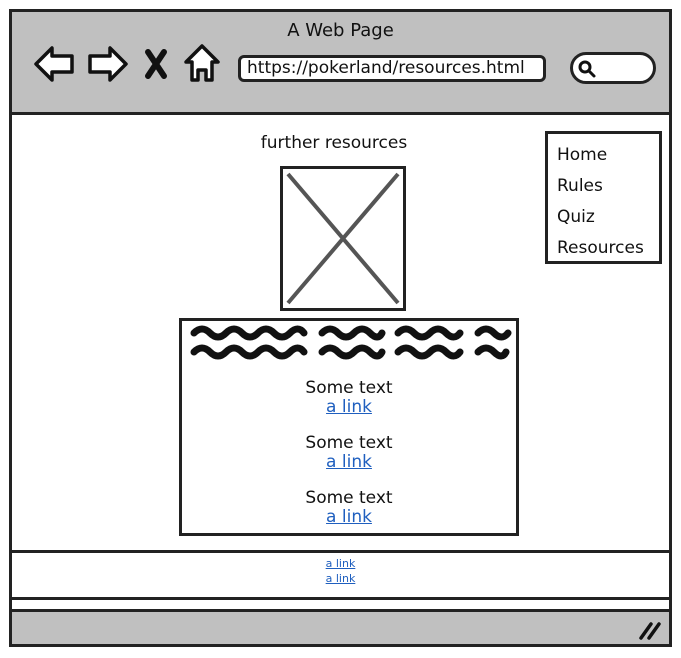 Image resolution: width=681 pixels, height=658 pixels. Describe the element at coordinates (340, 626) in the screenshot. I see `status-bar` at that location.